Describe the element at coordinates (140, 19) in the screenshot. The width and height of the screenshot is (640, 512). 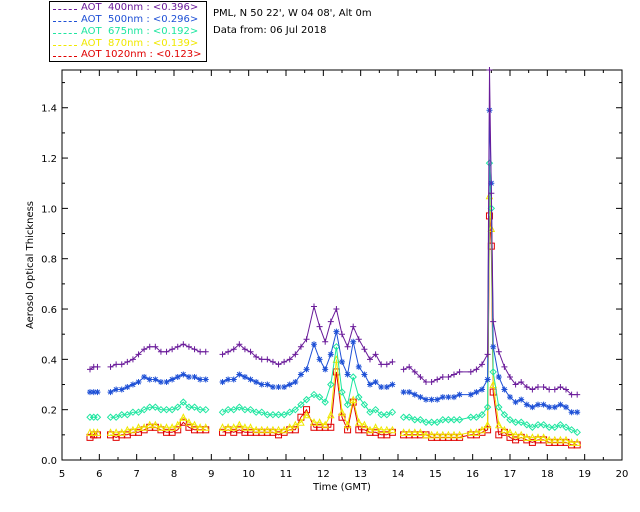
I see `legend-label: AOT 500nm : <0.296>` at that location.